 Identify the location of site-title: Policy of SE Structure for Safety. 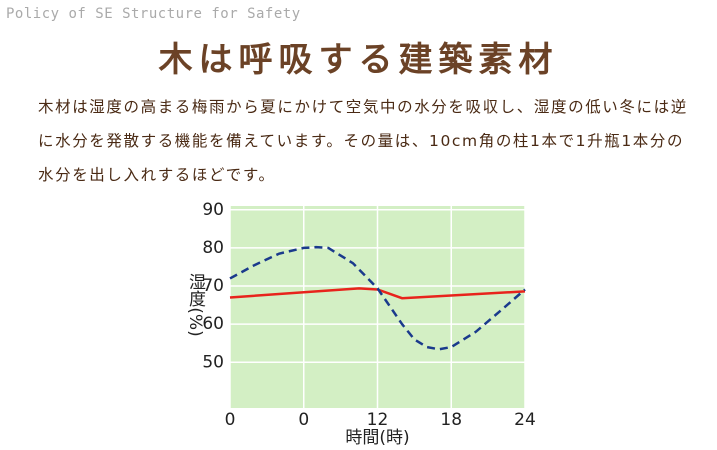
(153, 14).